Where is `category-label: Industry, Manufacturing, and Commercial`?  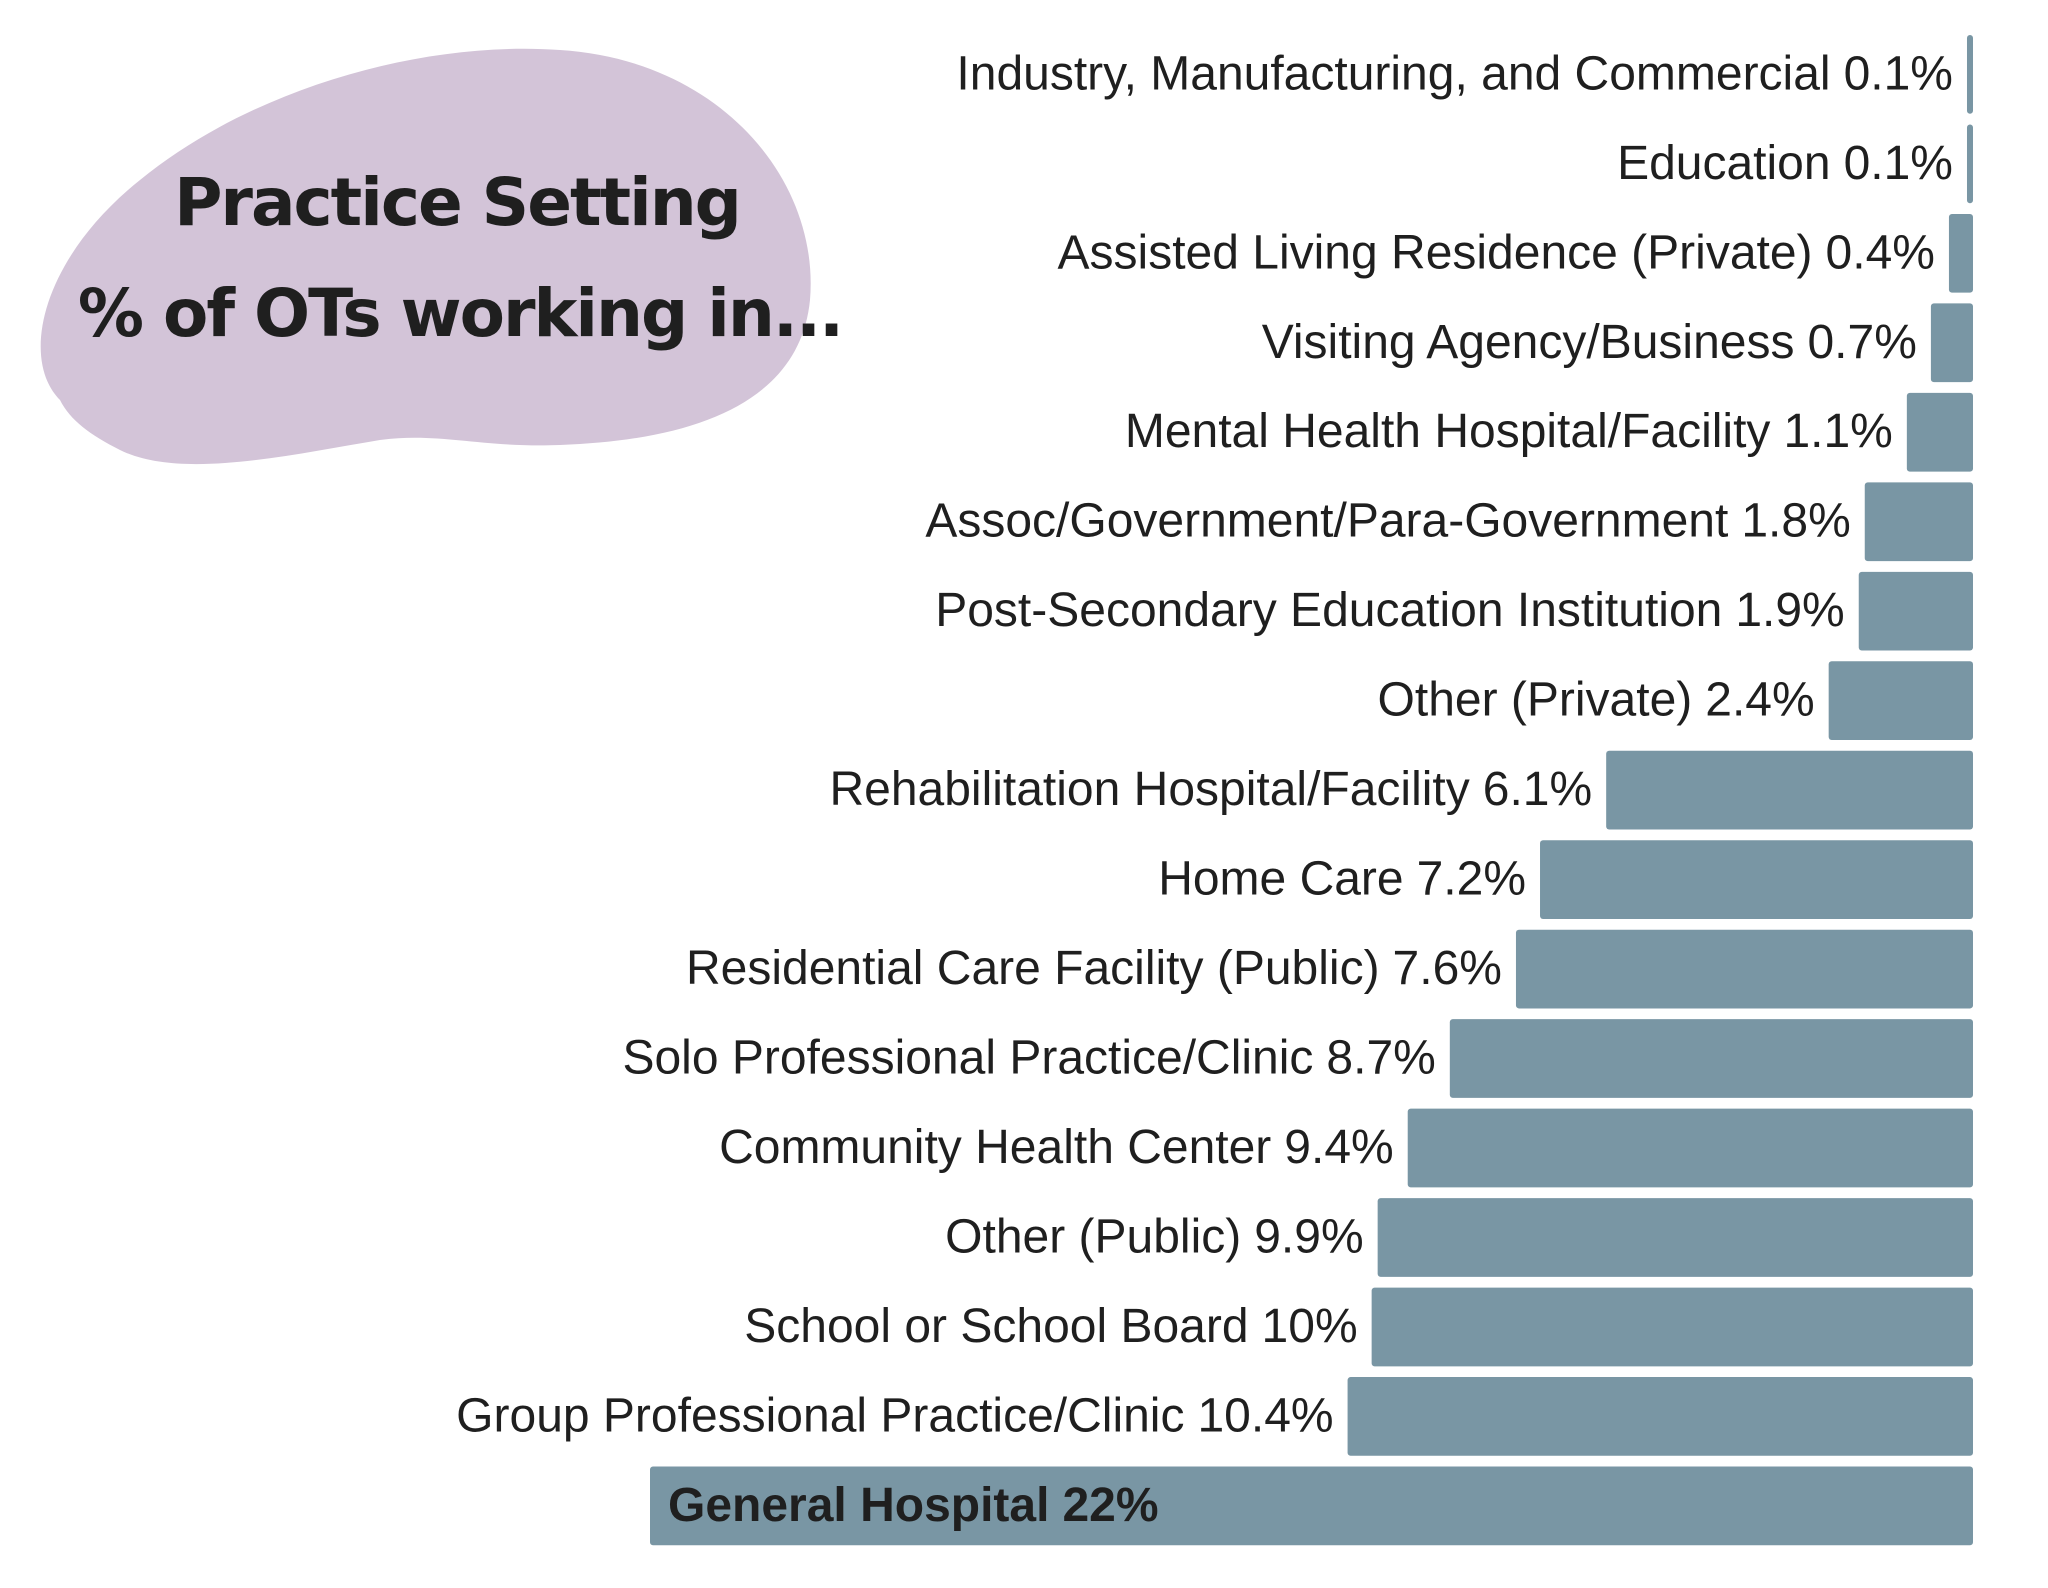
category-label: Industry, Manufacturing, and Commercial is located at coordinates (1393, 73).